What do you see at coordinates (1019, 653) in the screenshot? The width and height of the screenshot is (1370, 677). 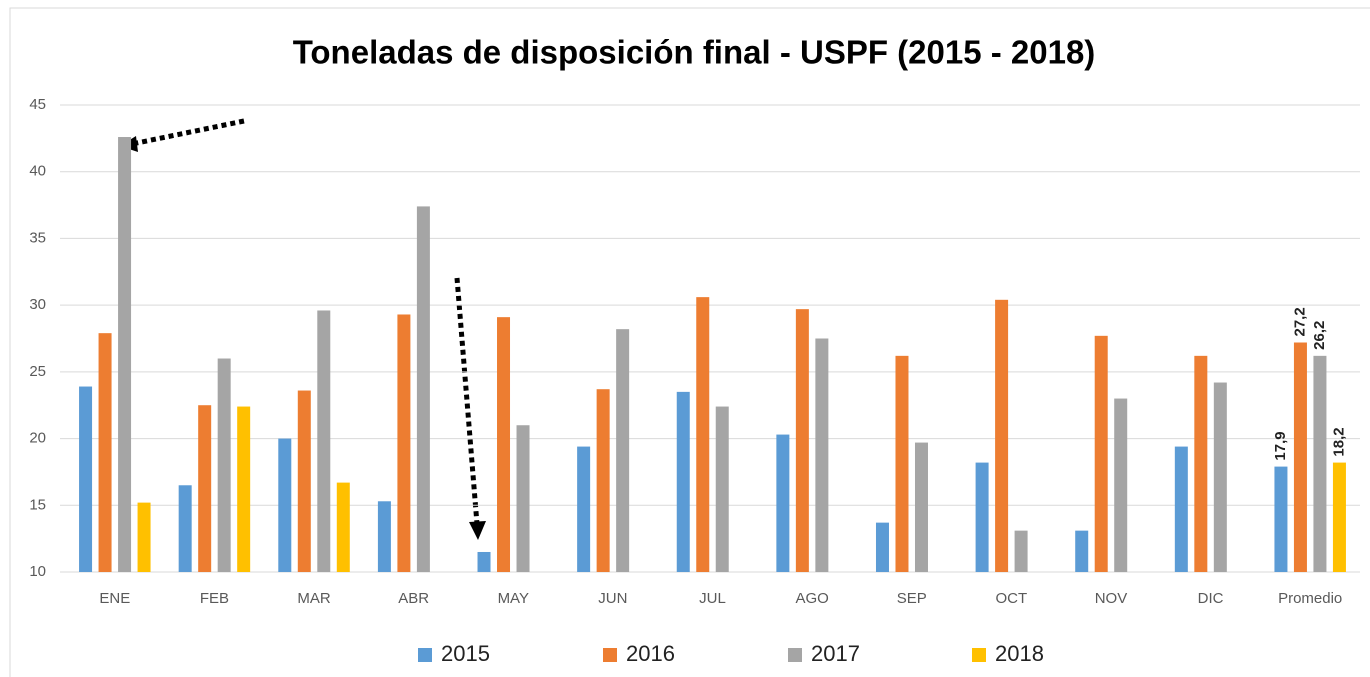 I see `legend-label: 2018` at bounding box center [1019, 653].